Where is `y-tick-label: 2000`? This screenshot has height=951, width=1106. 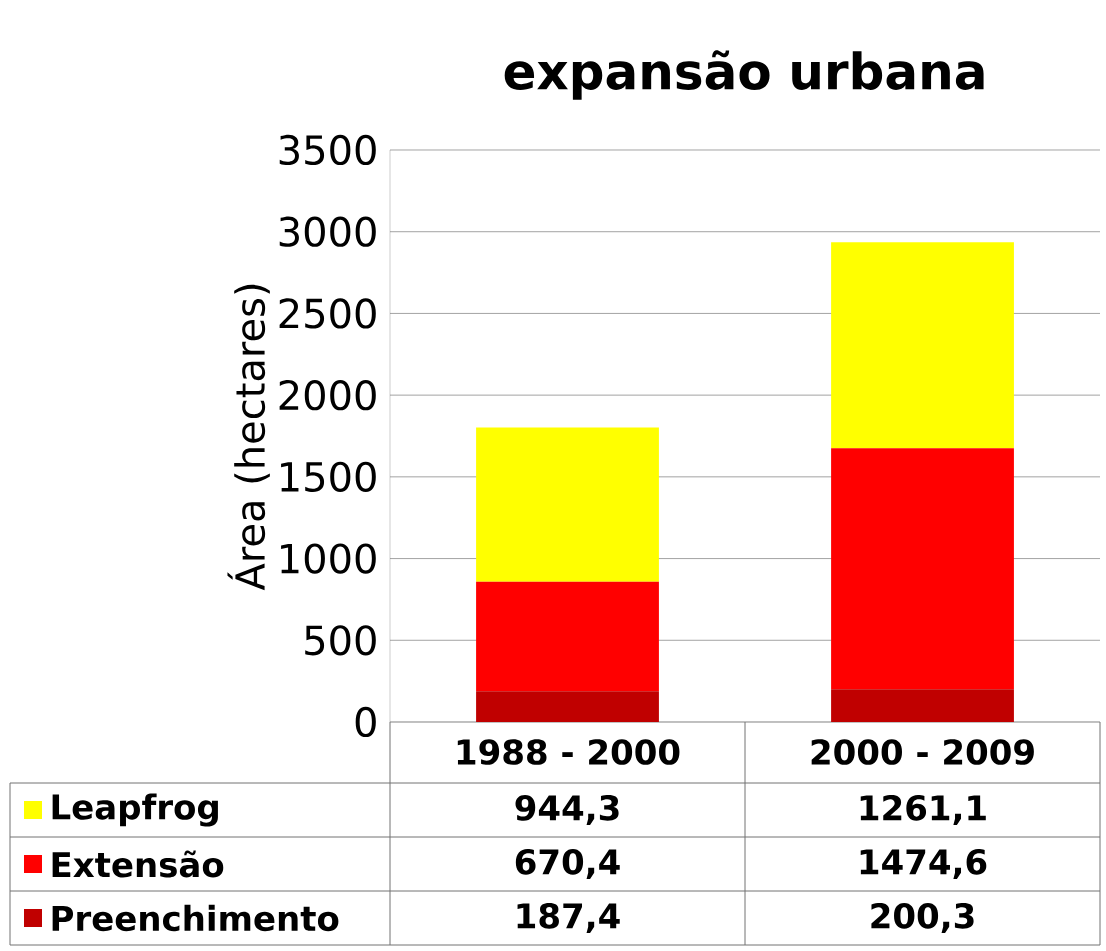 y-tick-label: 2000 is located at coordinates (327, 395).